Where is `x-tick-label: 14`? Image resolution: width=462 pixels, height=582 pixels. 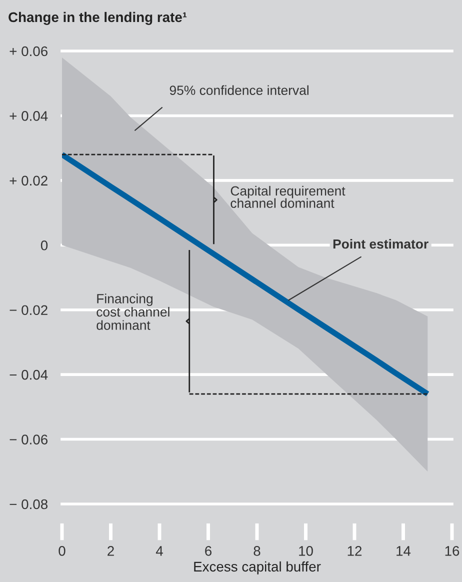 x-tick-label: 14 is located at coordinates (403, 551).